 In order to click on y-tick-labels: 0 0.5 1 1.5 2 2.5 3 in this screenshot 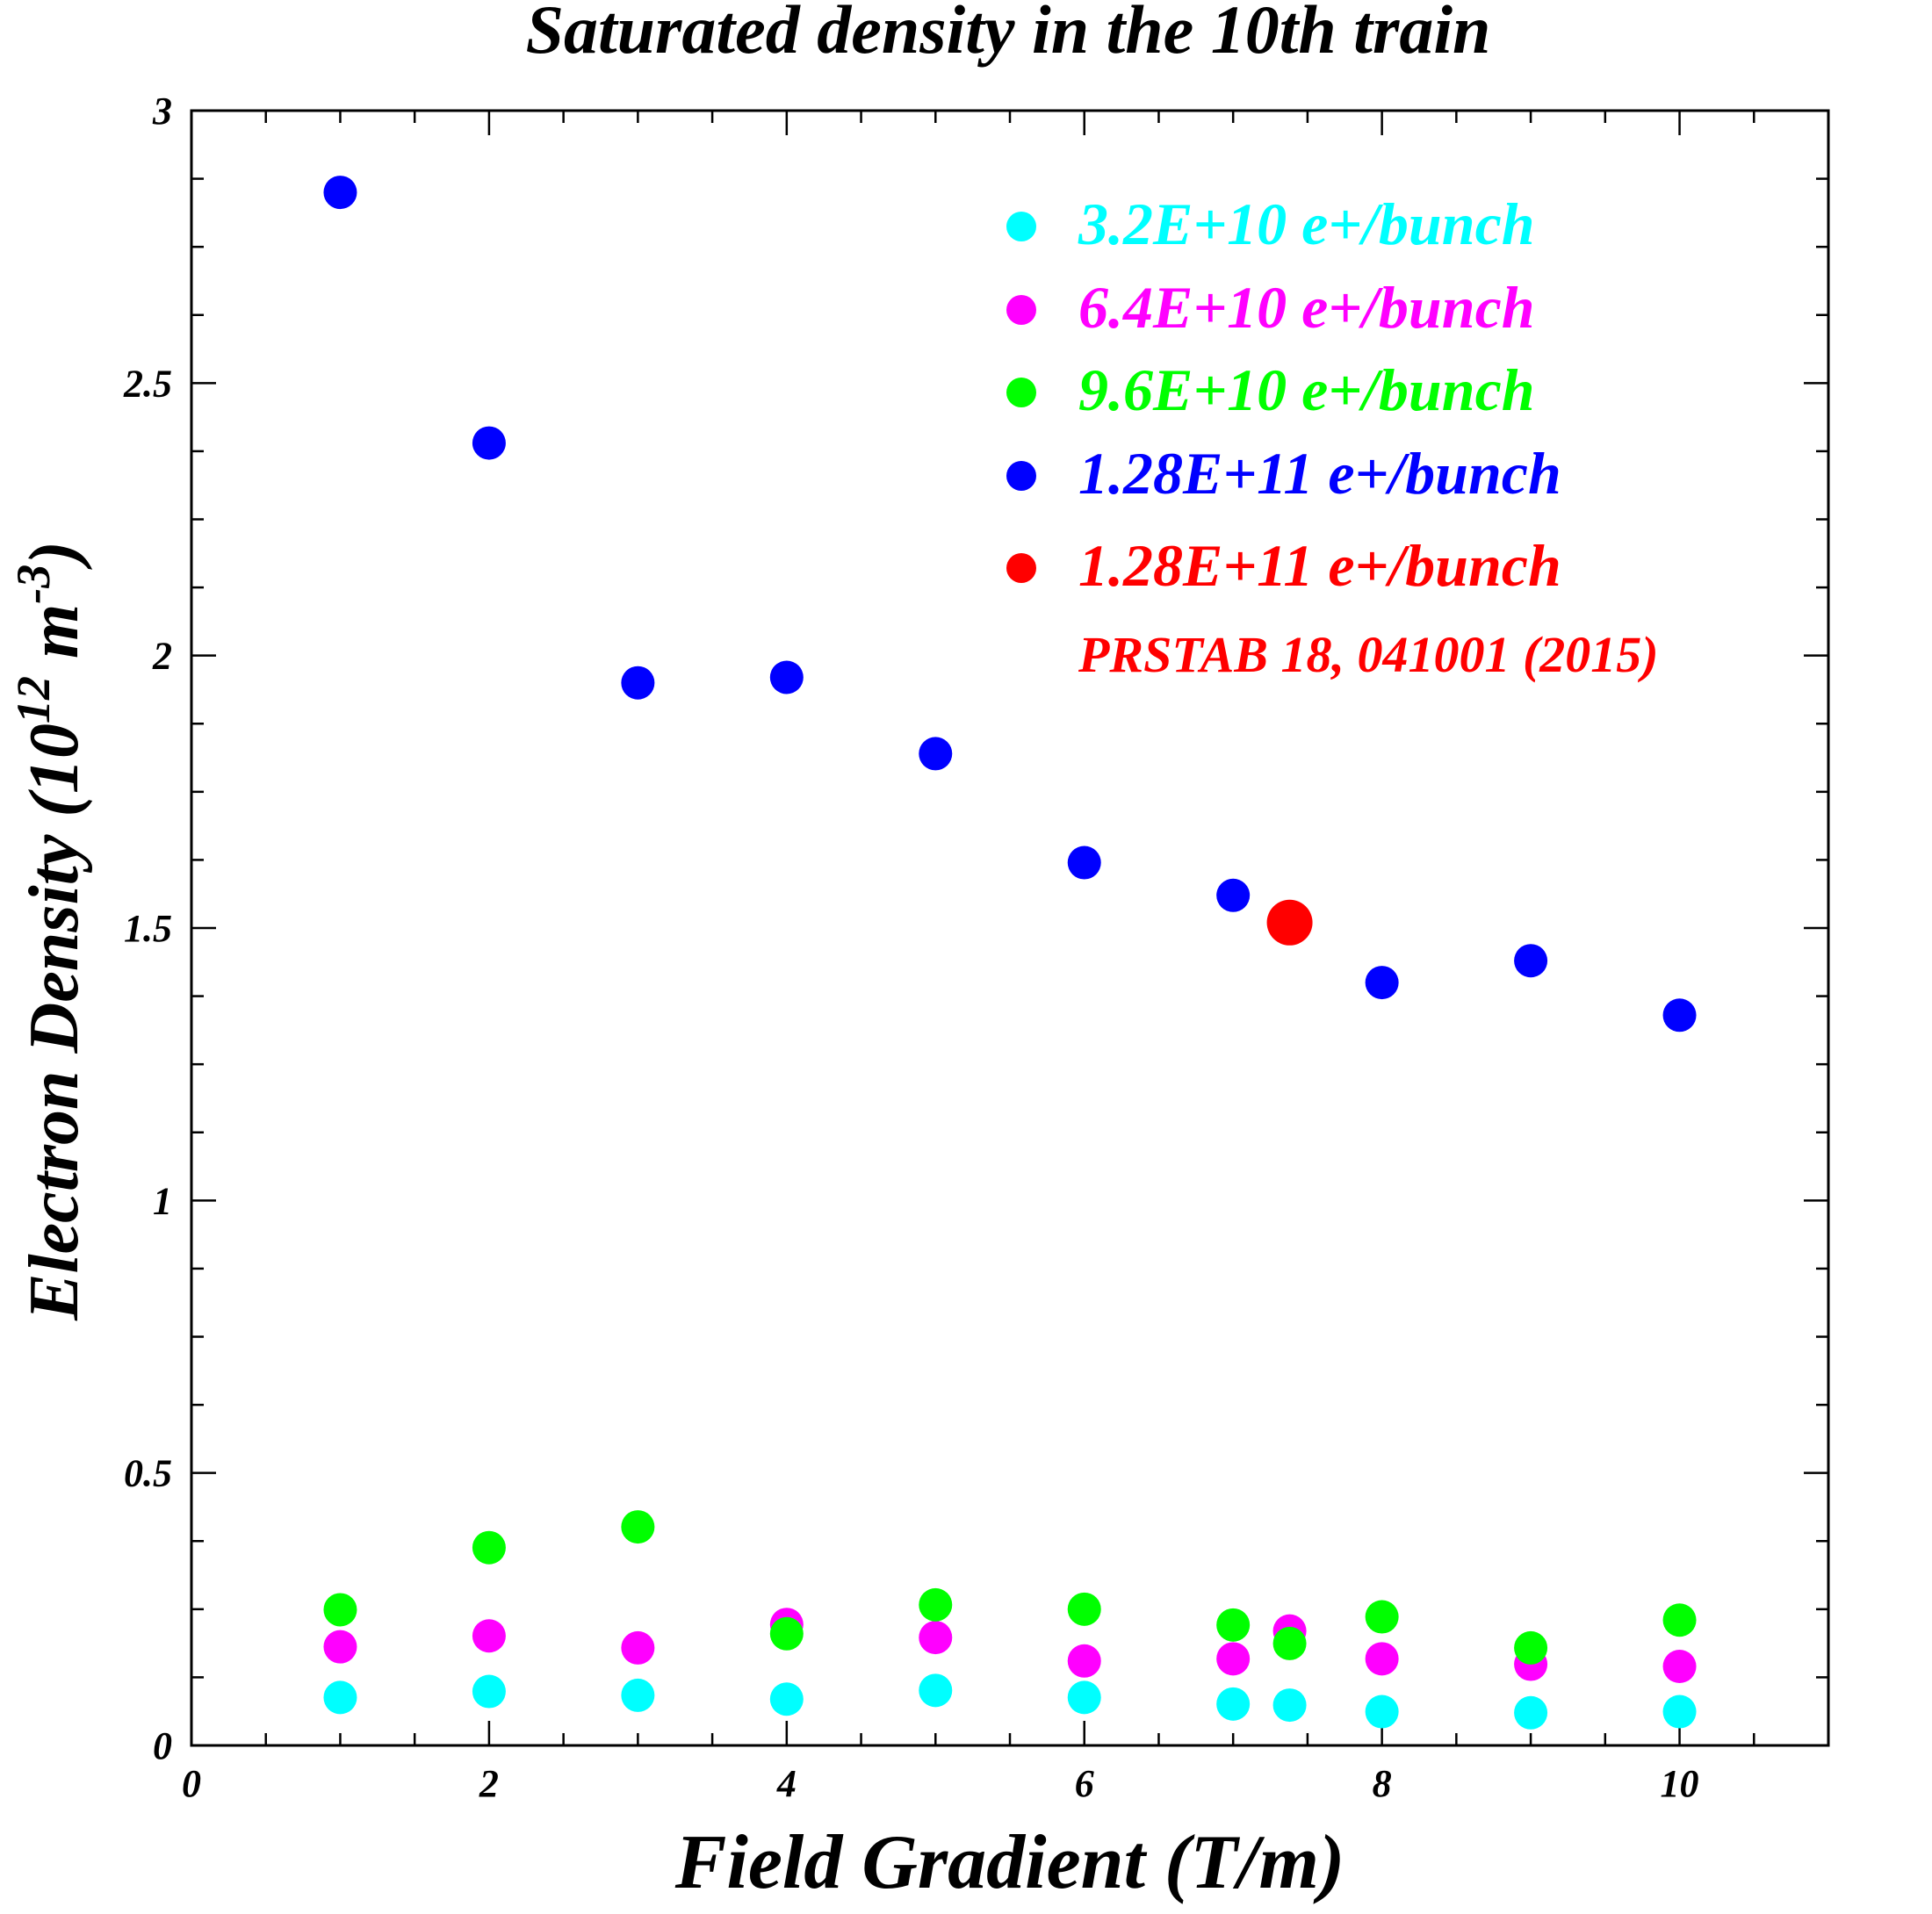, I will do `click(148, 928)`.